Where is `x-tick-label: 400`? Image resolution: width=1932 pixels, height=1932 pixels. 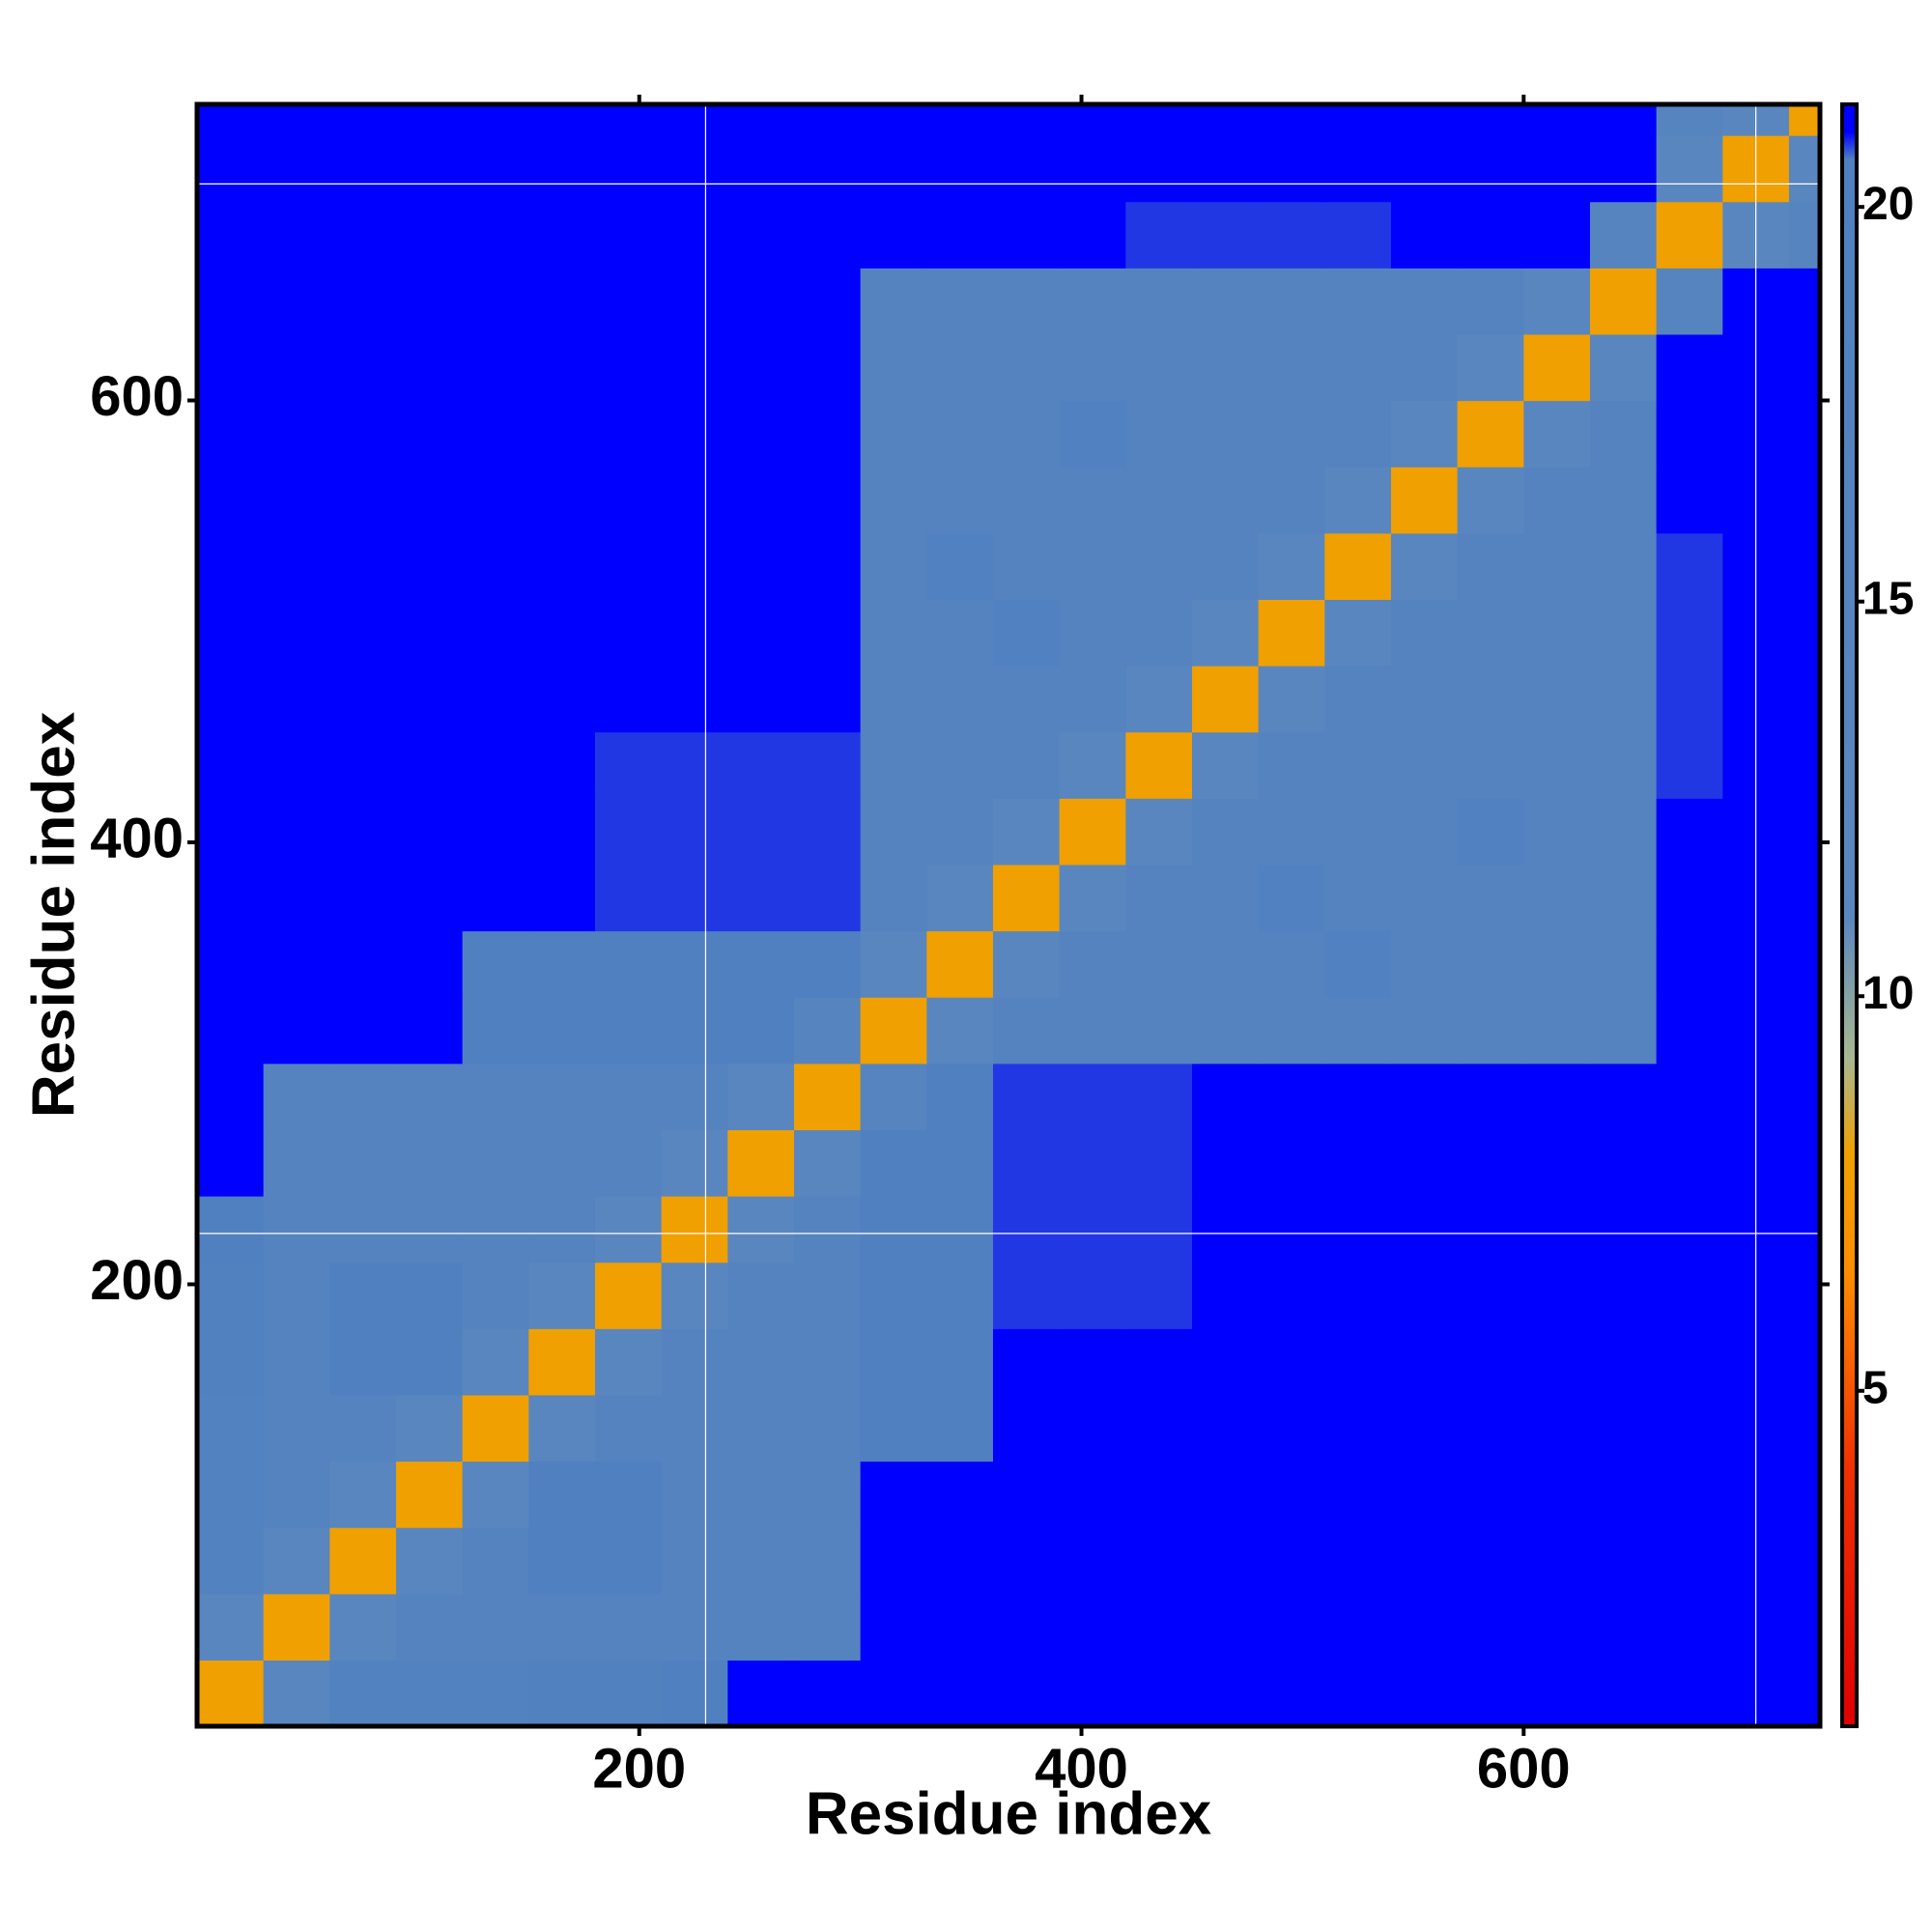 x-tick-label: 400 is located at coordinates (1081, 1768).